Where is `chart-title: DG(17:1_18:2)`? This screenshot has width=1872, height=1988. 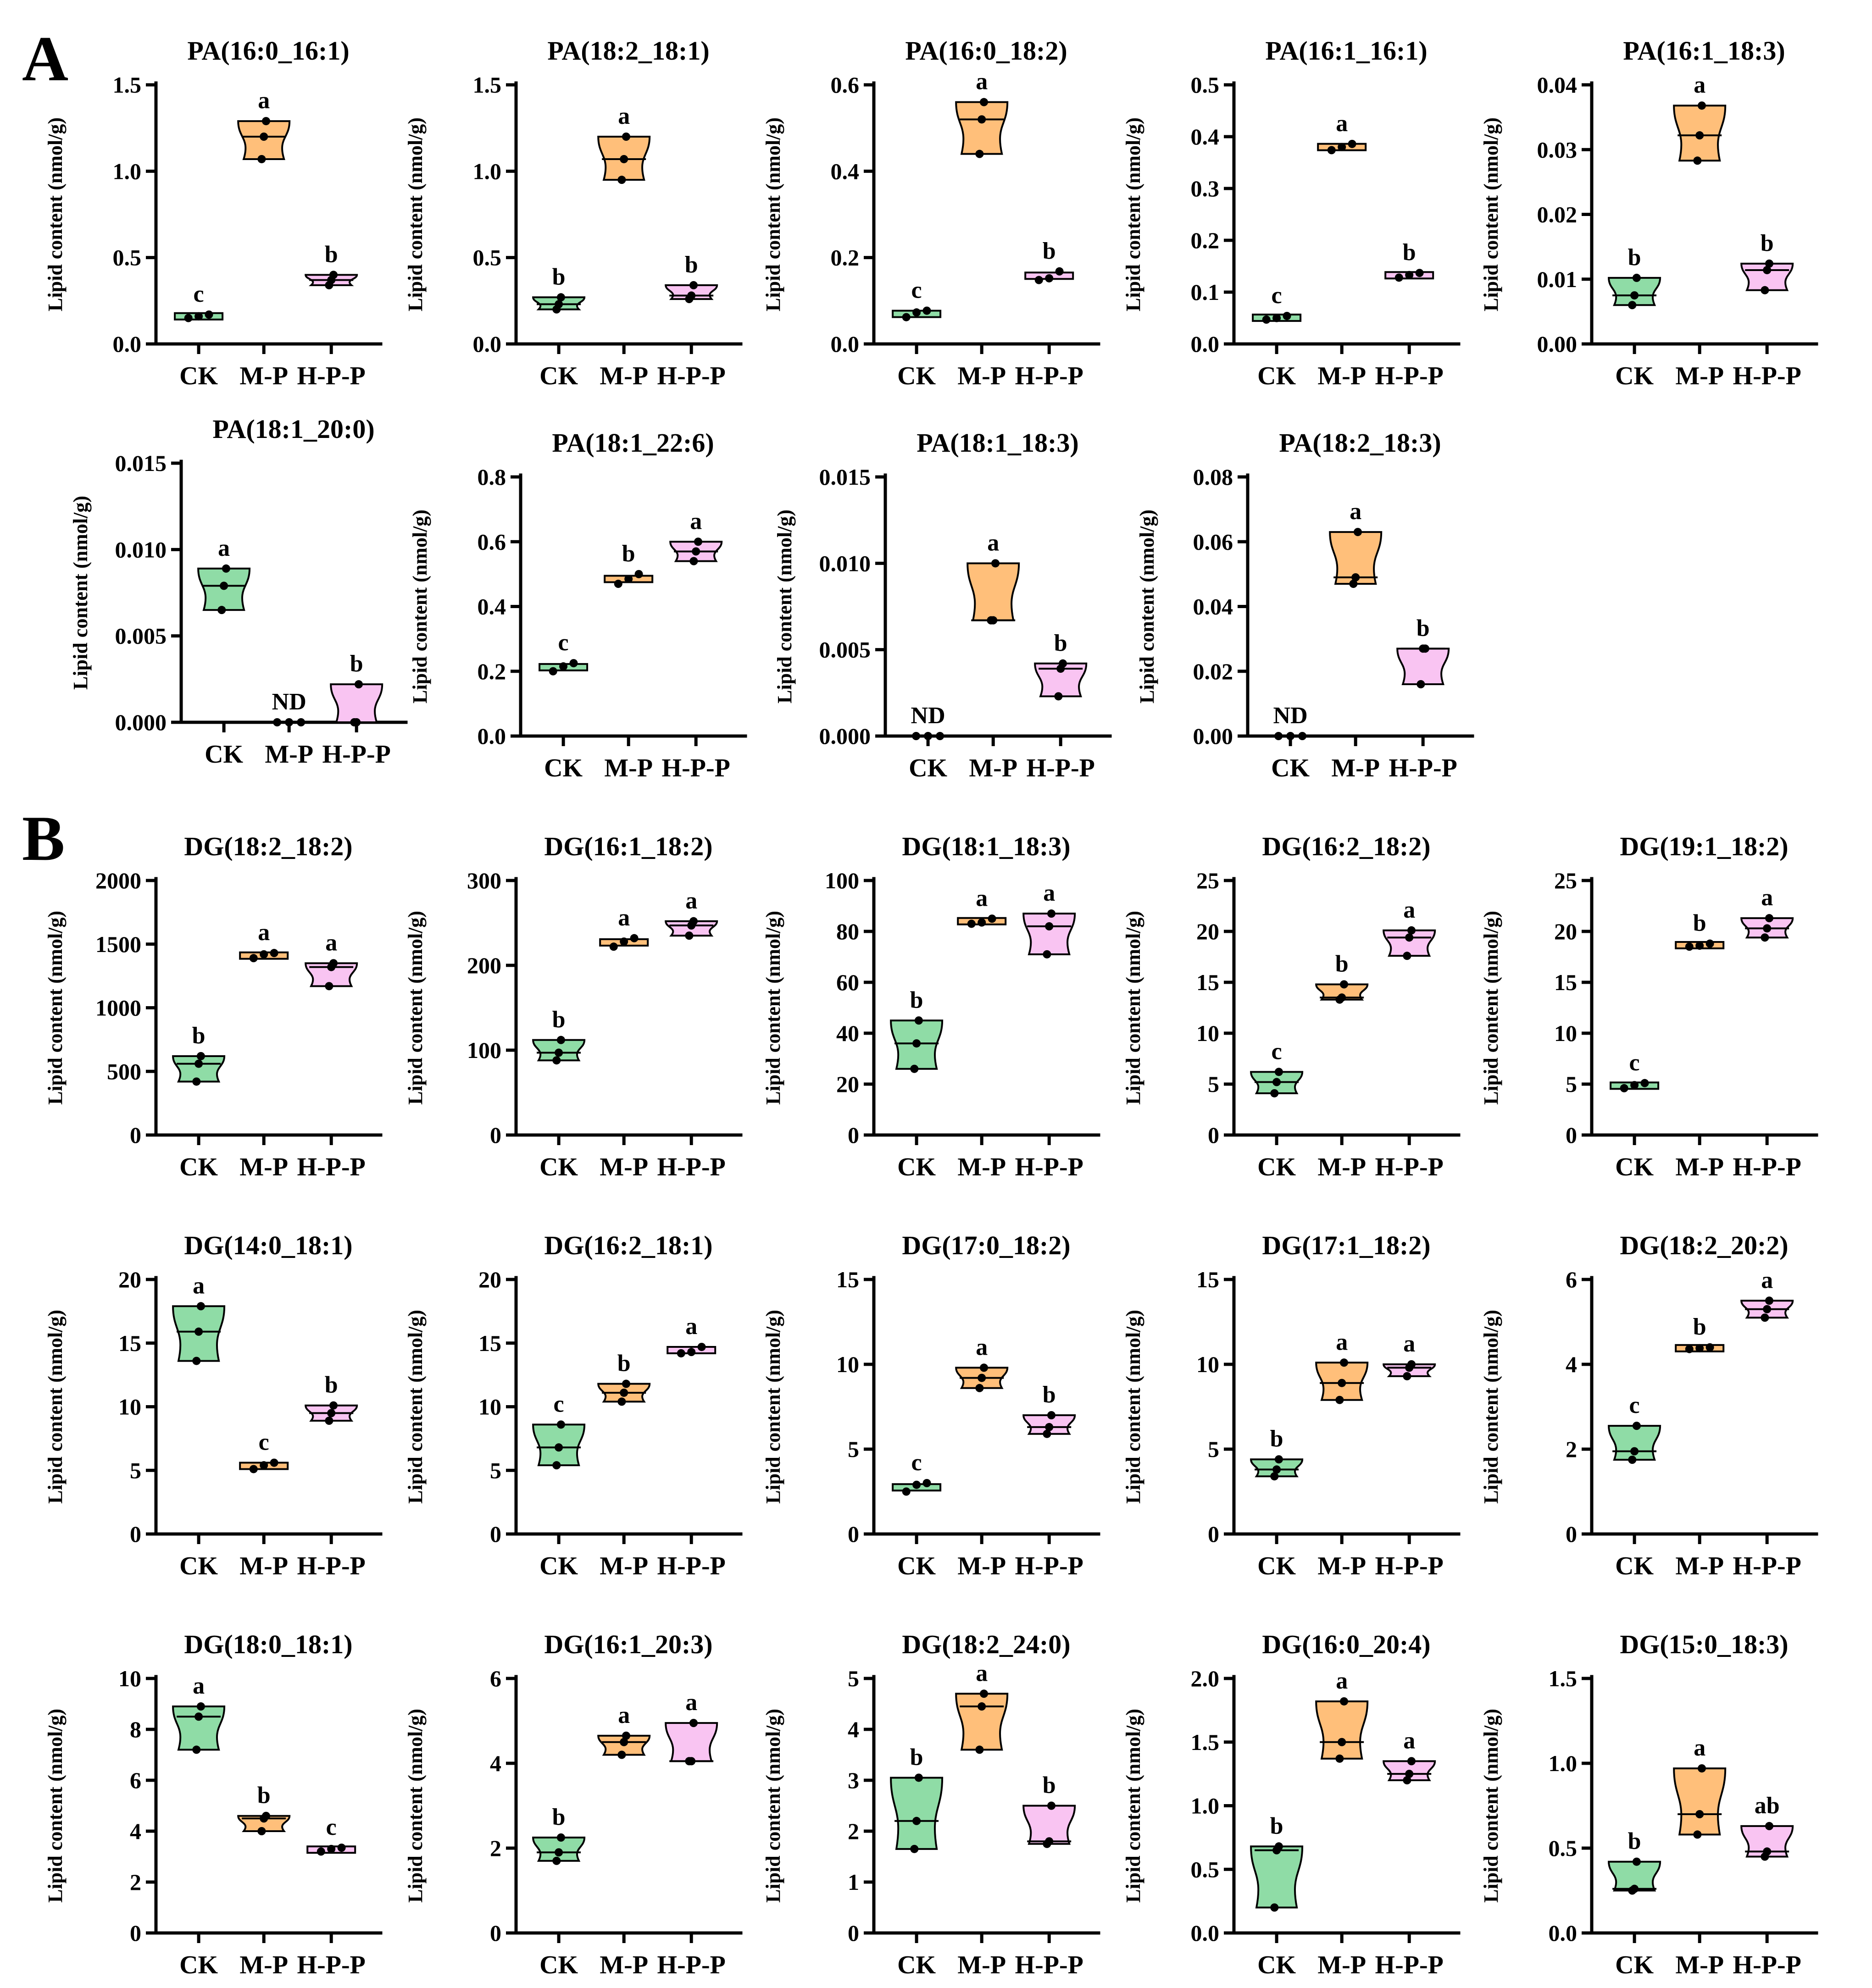 chart-title: DG(17:1_18:2) is located at coordinates (1346, 1245).